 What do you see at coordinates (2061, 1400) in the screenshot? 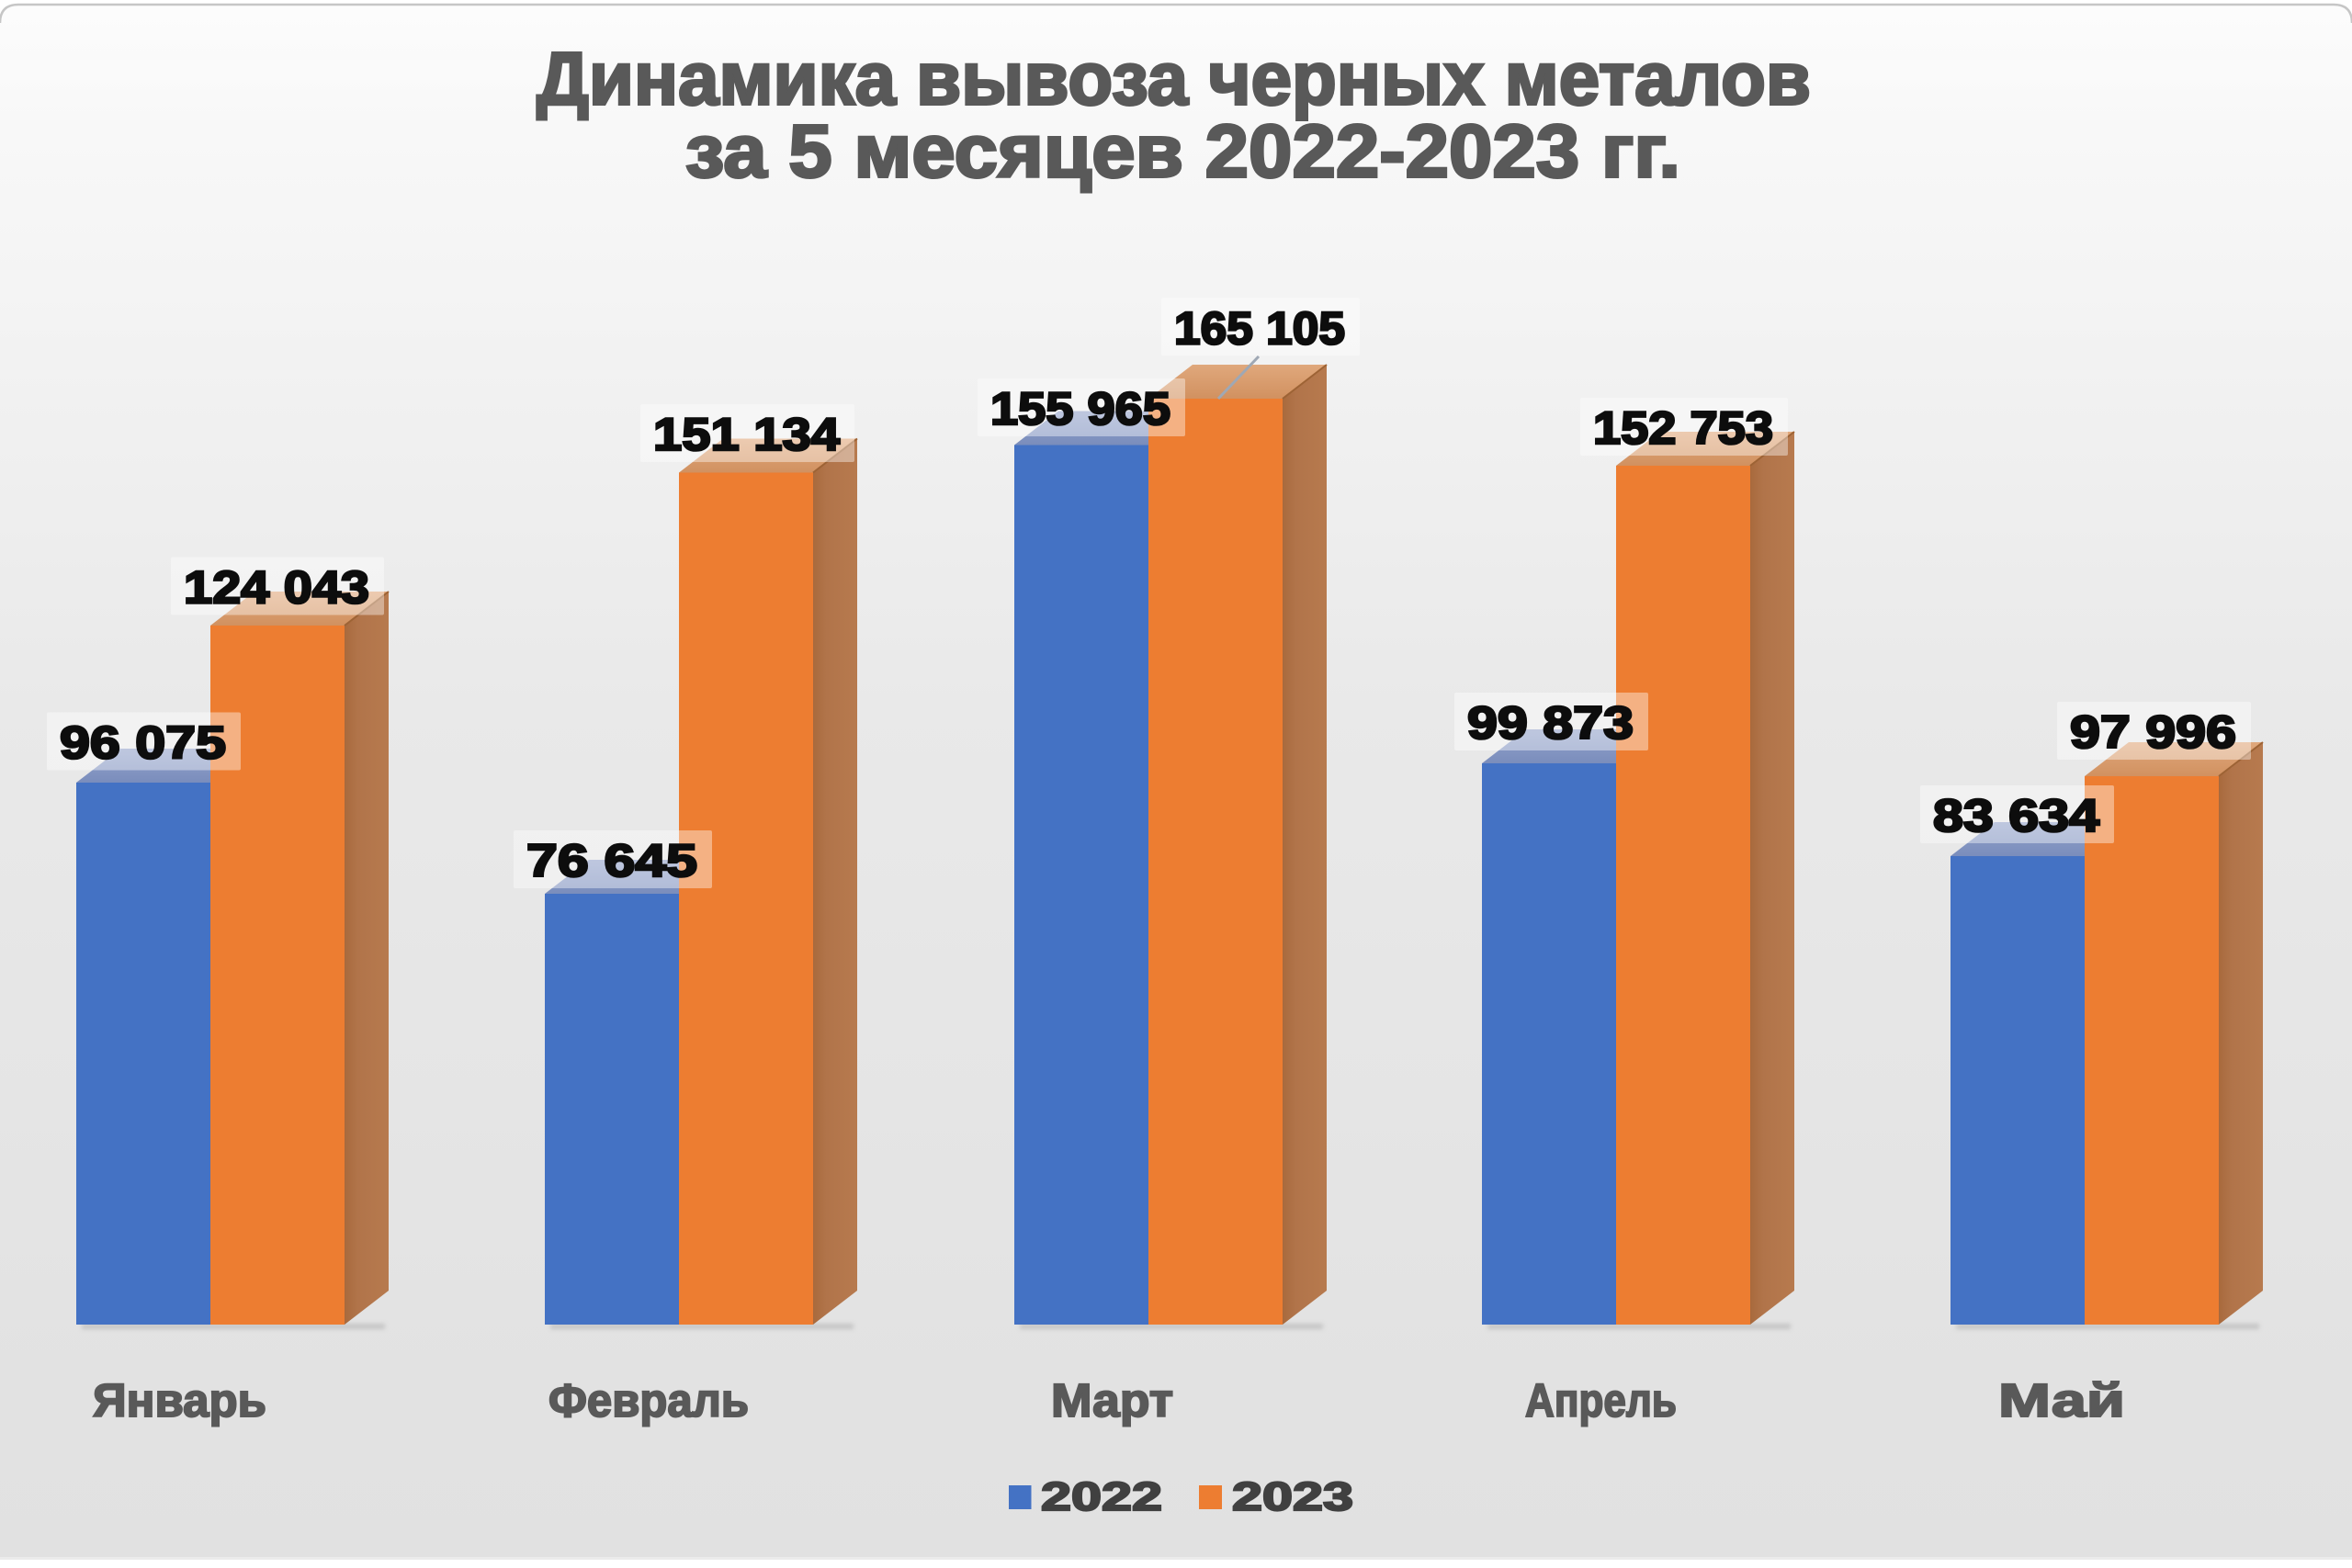
I see `svg-text: Май` at bounding box center [2061, 1400].